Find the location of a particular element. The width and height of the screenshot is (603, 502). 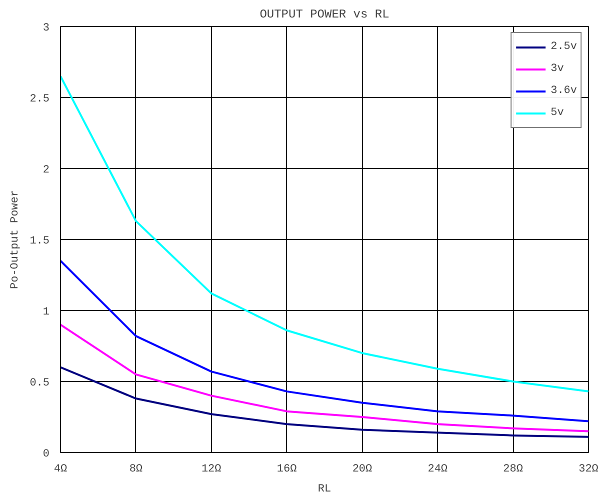

x-tick-label: 20Ω is located at coordinates (362, 470).